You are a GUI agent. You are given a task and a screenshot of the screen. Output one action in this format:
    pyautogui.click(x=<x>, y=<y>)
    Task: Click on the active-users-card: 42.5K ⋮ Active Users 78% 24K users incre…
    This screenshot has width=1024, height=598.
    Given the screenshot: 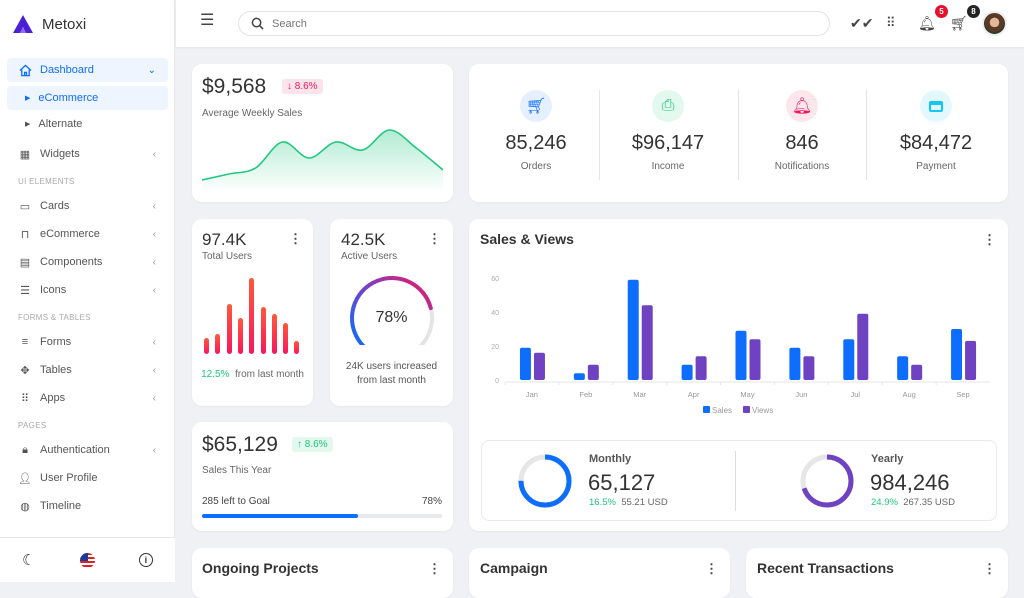 What is the action you would take?
    pyautogui.click(x=391, y=312)
    